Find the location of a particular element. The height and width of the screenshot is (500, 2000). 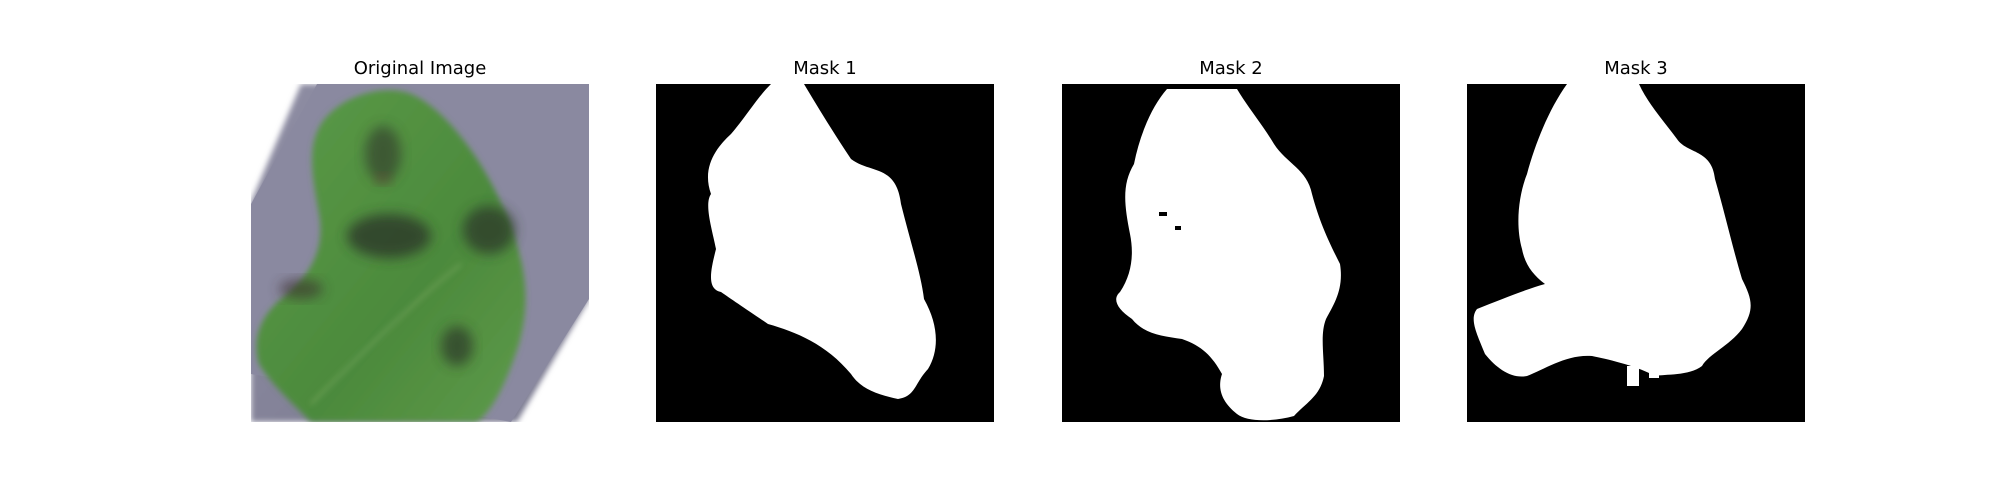

mask-3-image is located at coordinates (1636, 253).